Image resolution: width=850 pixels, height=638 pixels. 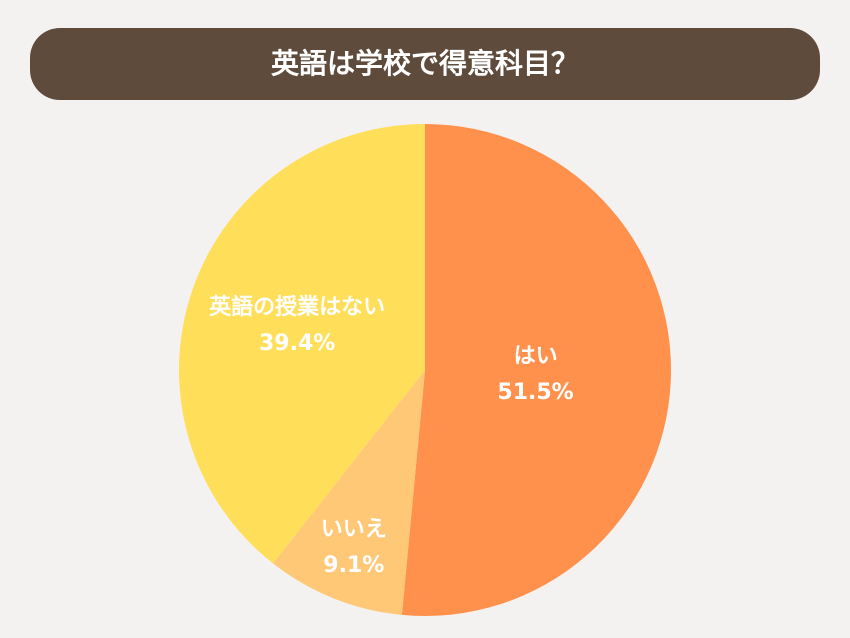 What do you see at coordinates (349, 492) in the screenshot?
I see `pie-slice` at bounding box center [349, 492].